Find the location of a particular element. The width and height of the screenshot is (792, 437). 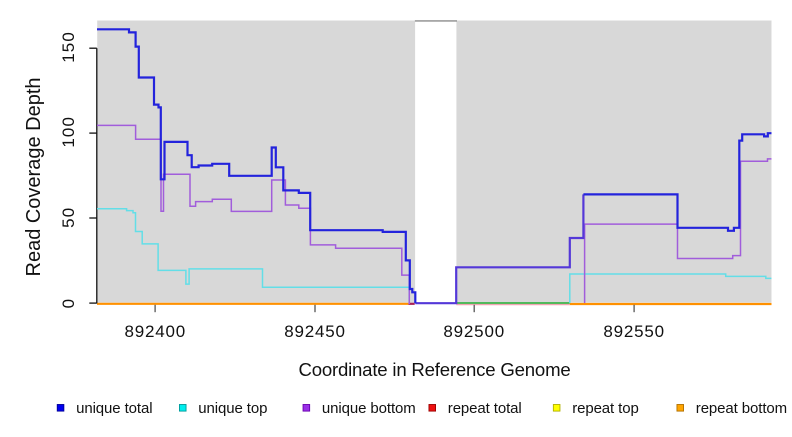

svg-text: unique bottom is located at coordinates (369, 408).